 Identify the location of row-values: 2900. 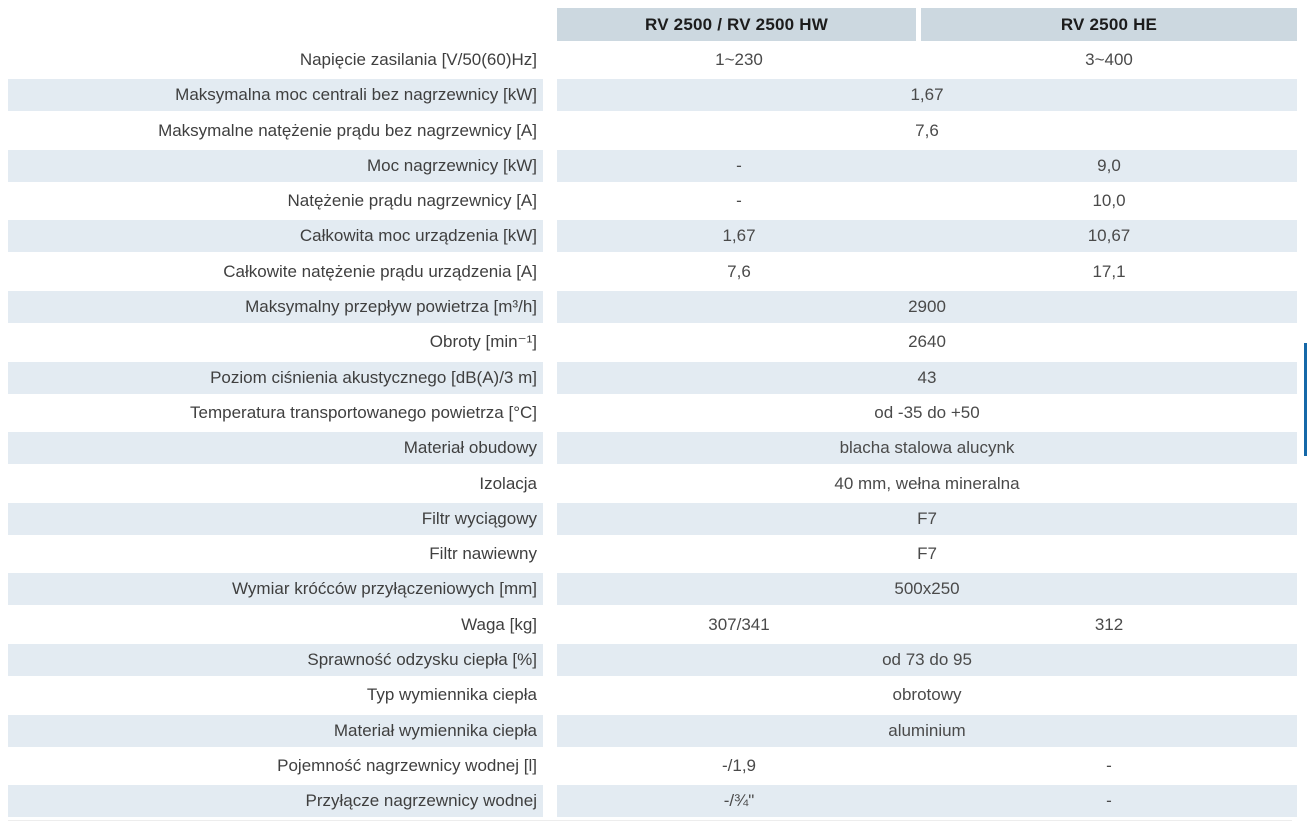
(927, 307).